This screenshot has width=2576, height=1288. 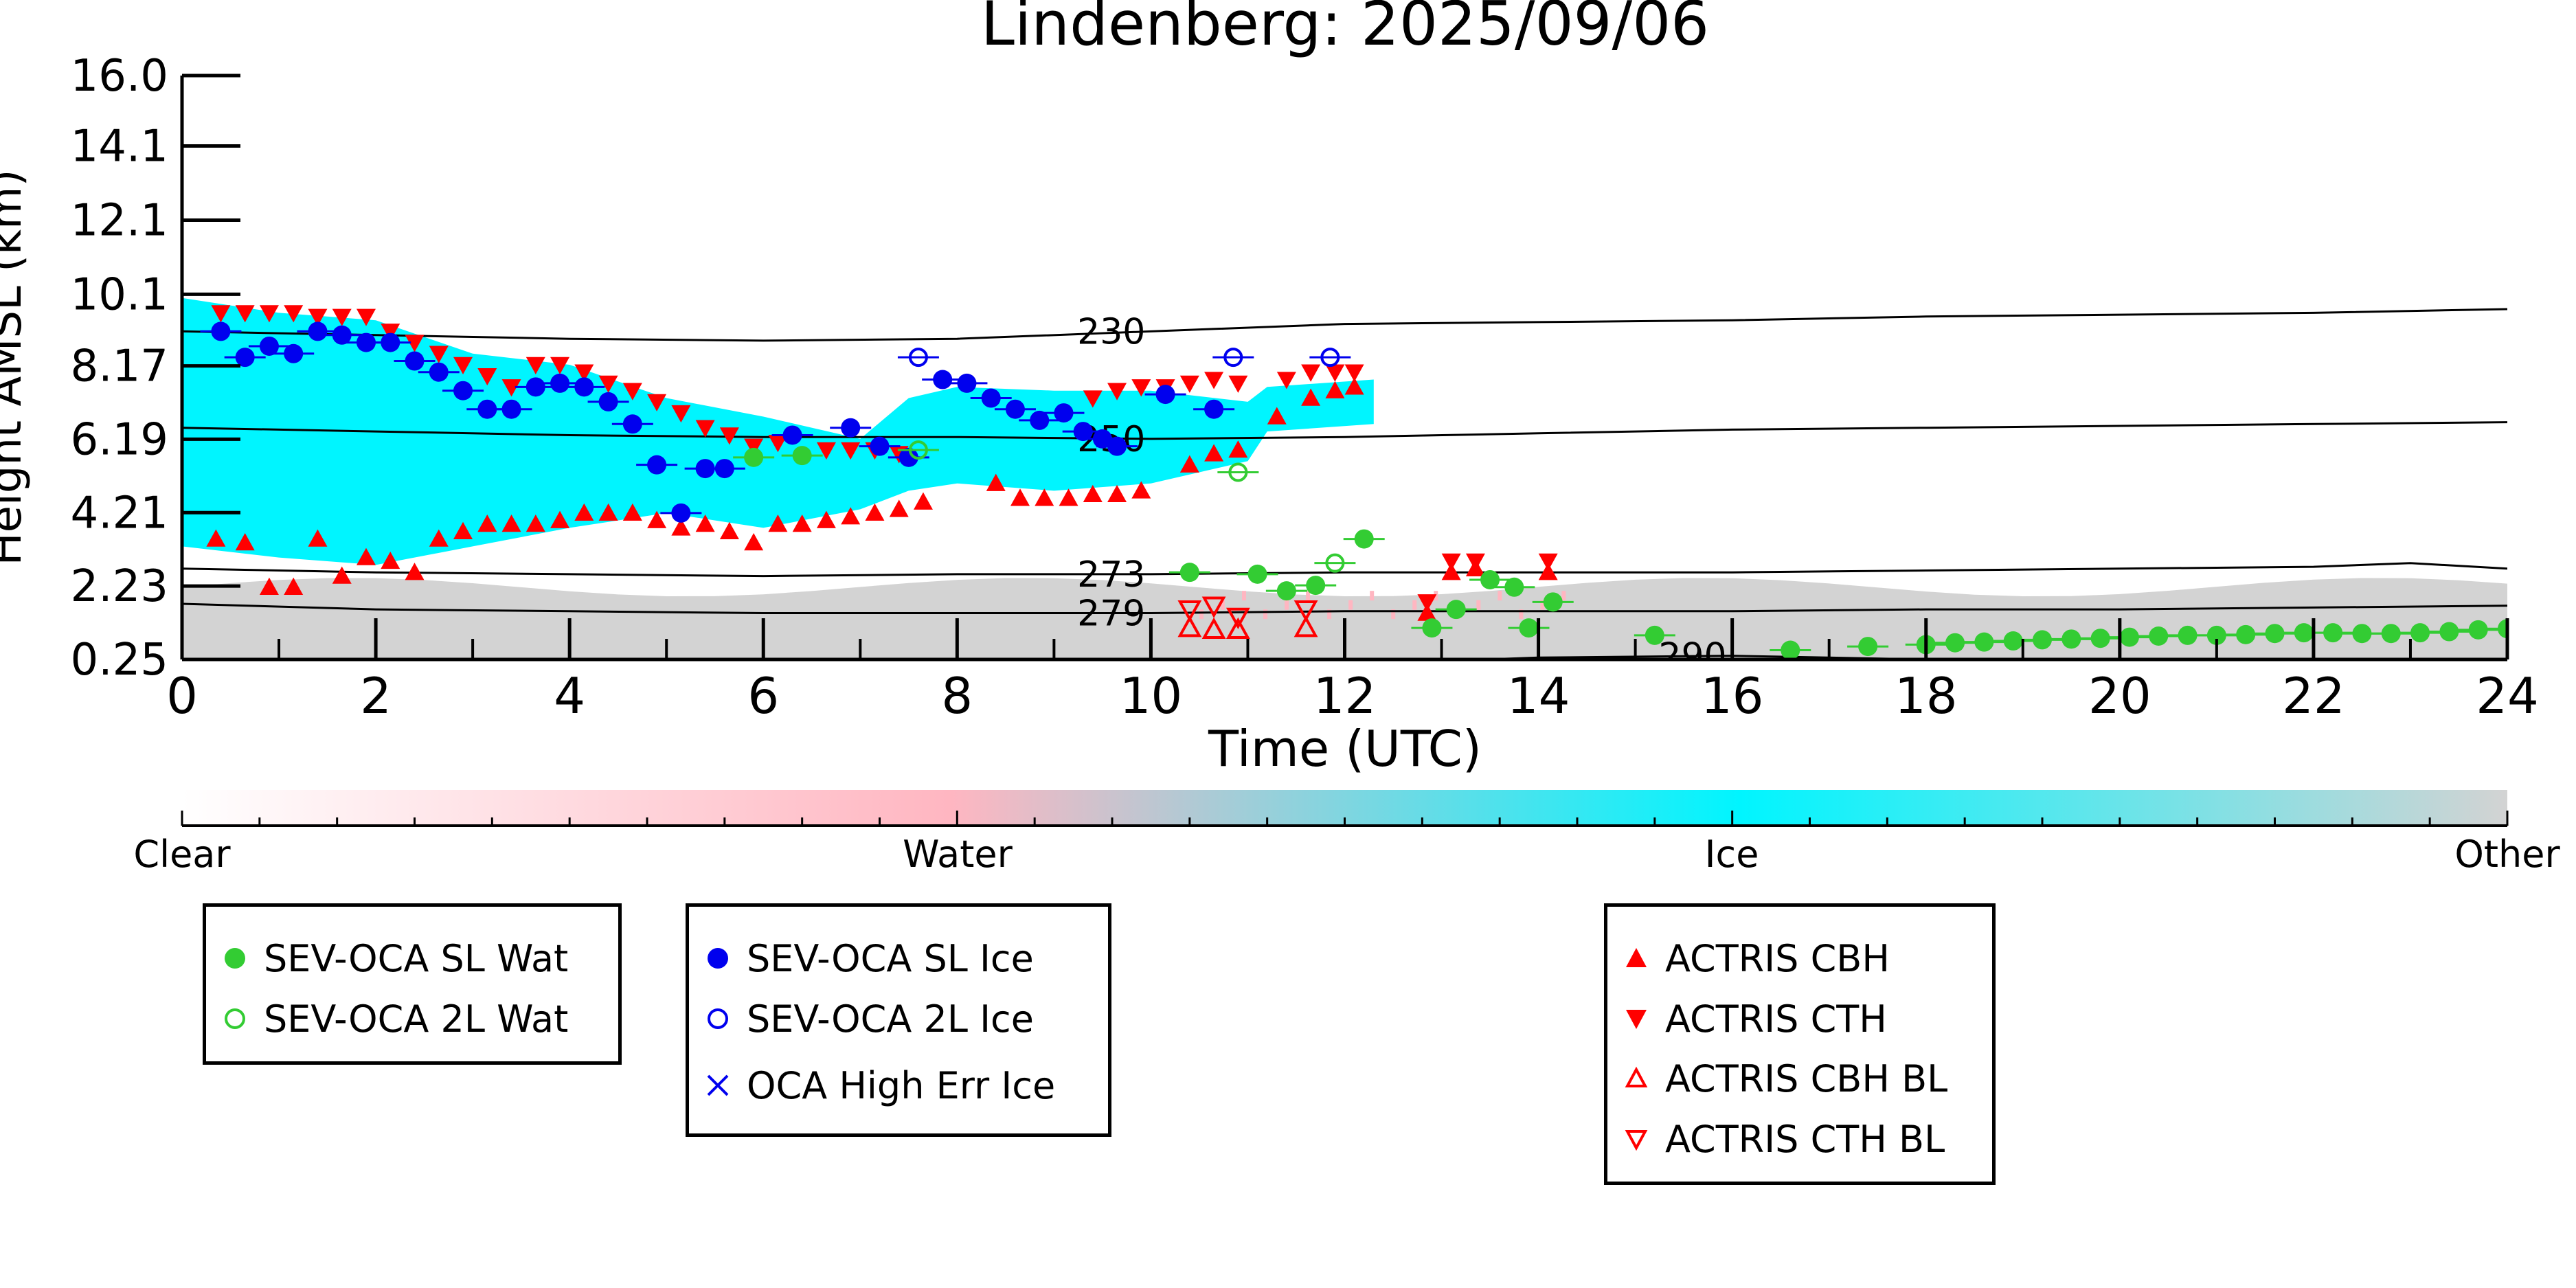 I want to click on legend-label: SEV-OCA 2L Ice, so click(x=890, y=1019).